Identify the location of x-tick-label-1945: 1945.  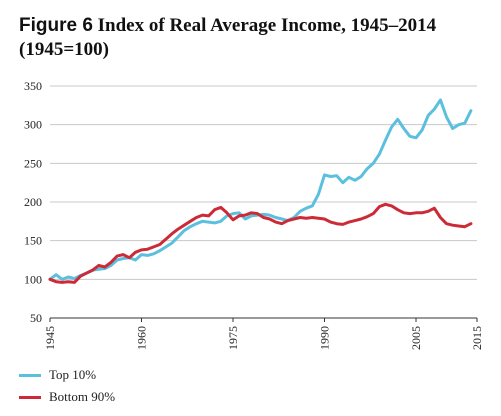
(50, 338).